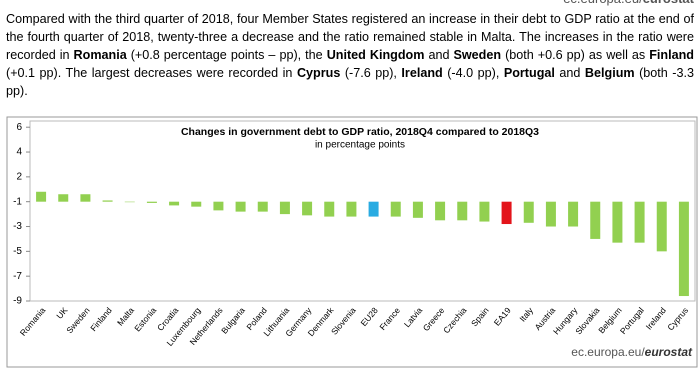  Describe the element at coordinates (371, 73) in the screenshot. I see `text-run: (-7.6 pp),` at that location.